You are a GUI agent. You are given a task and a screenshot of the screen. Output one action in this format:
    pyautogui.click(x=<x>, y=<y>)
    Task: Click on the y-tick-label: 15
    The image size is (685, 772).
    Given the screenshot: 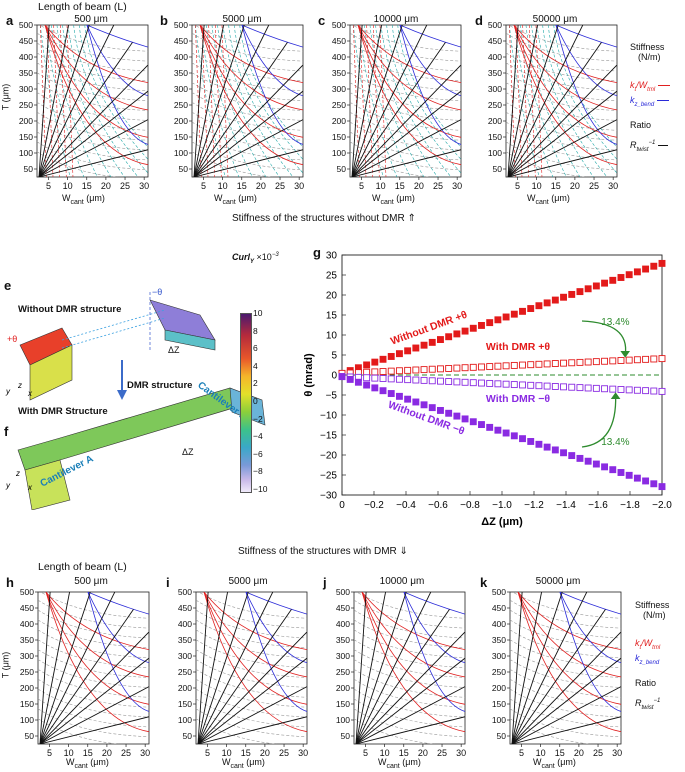 What is the action you would take?
    pyautogui.click(x=332, y=316)
    